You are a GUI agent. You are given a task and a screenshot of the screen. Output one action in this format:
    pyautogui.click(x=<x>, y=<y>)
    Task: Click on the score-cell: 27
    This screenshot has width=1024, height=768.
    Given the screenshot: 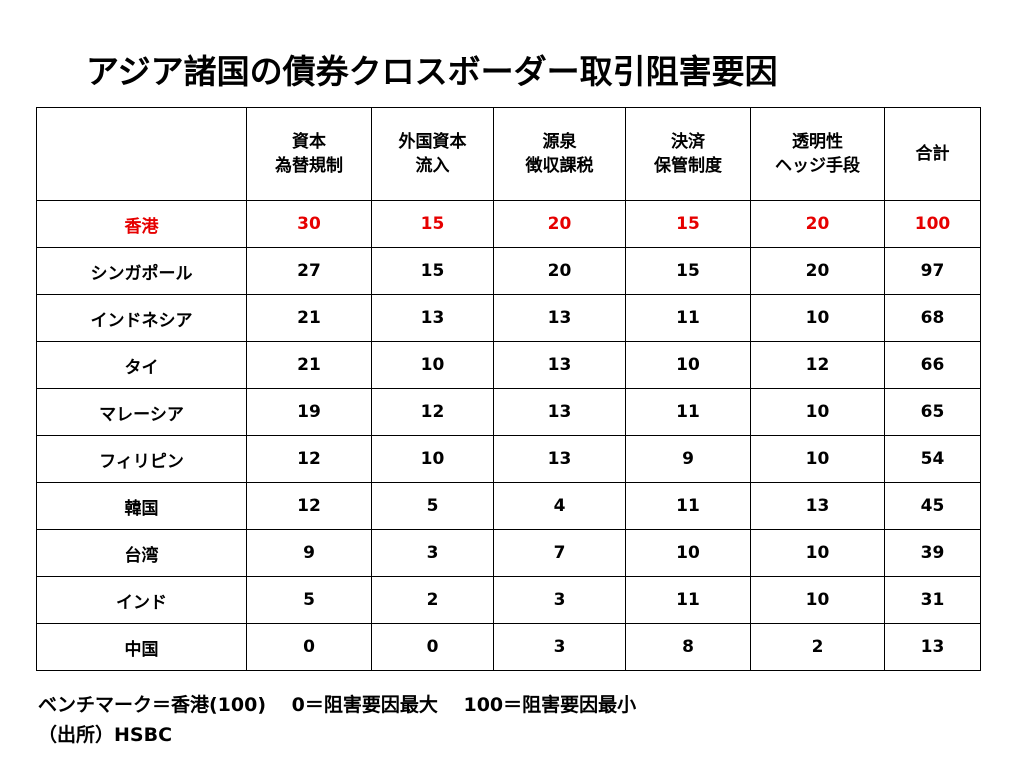 What is the action you would take?
    pyautogui.click(x=309, y=271)
    